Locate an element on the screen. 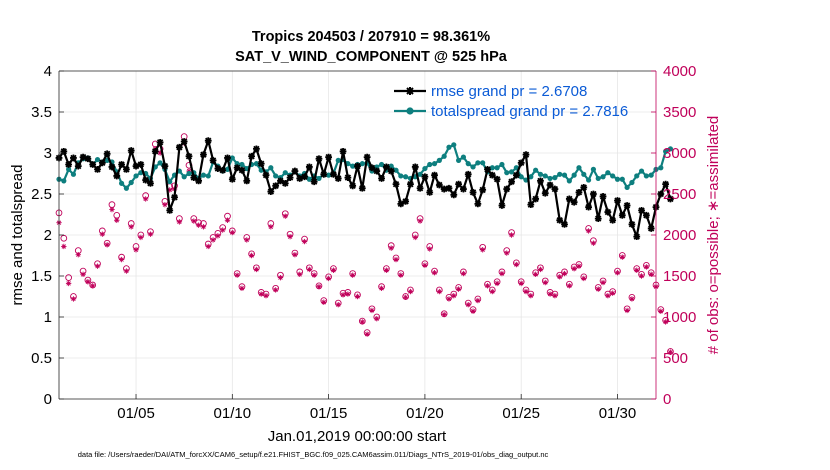 Image resolution: width=830 pixels, height=470 pixels. y-tick-label: 2.5 is located at coordinates (41, 194).